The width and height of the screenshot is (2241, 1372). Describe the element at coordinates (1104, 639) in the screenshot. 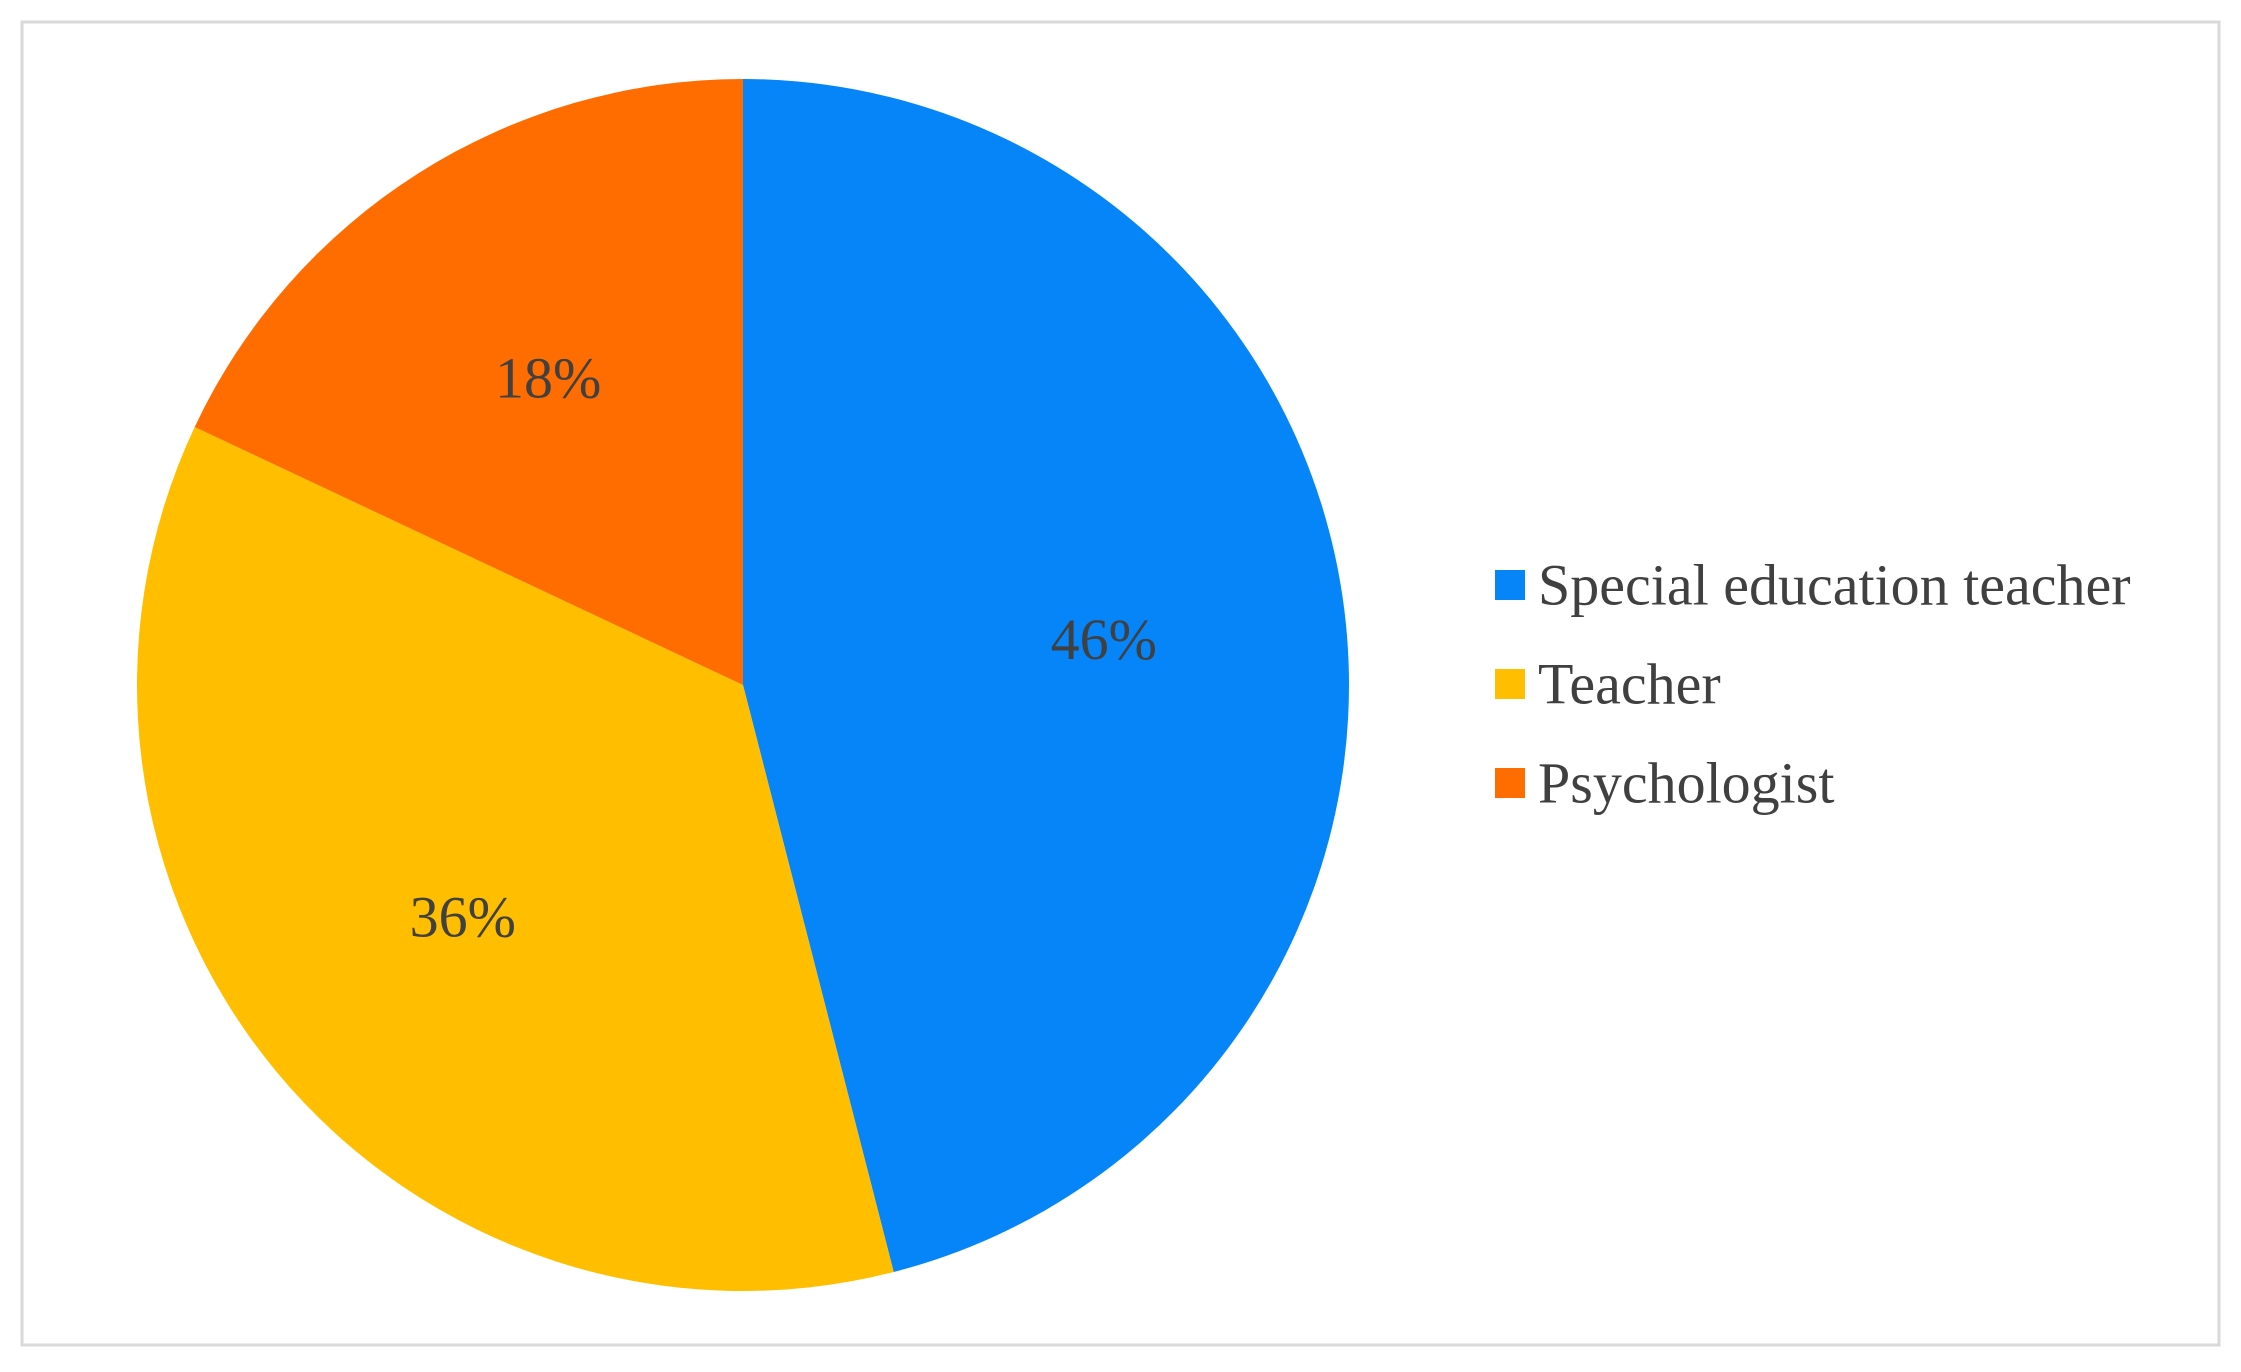

I see `data-label-special-education-teacher: 46%` at that location.